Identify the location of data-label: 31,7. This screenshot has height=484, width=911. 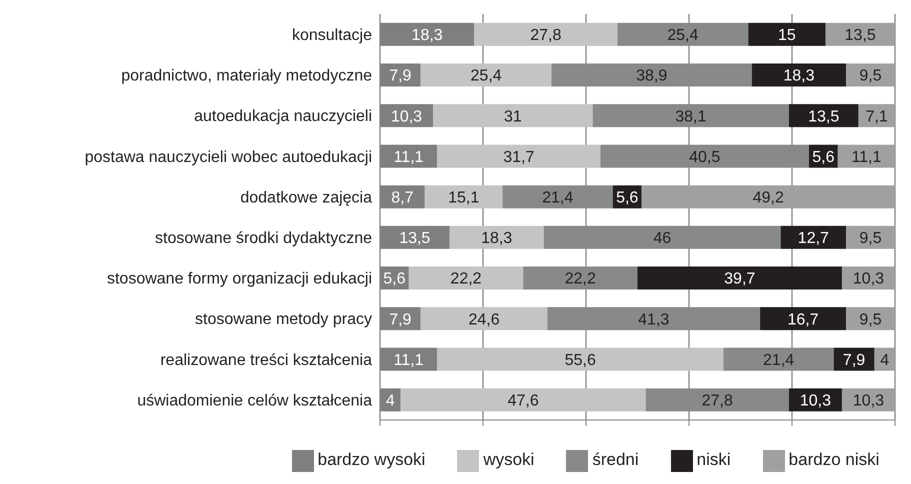
(518, 157).